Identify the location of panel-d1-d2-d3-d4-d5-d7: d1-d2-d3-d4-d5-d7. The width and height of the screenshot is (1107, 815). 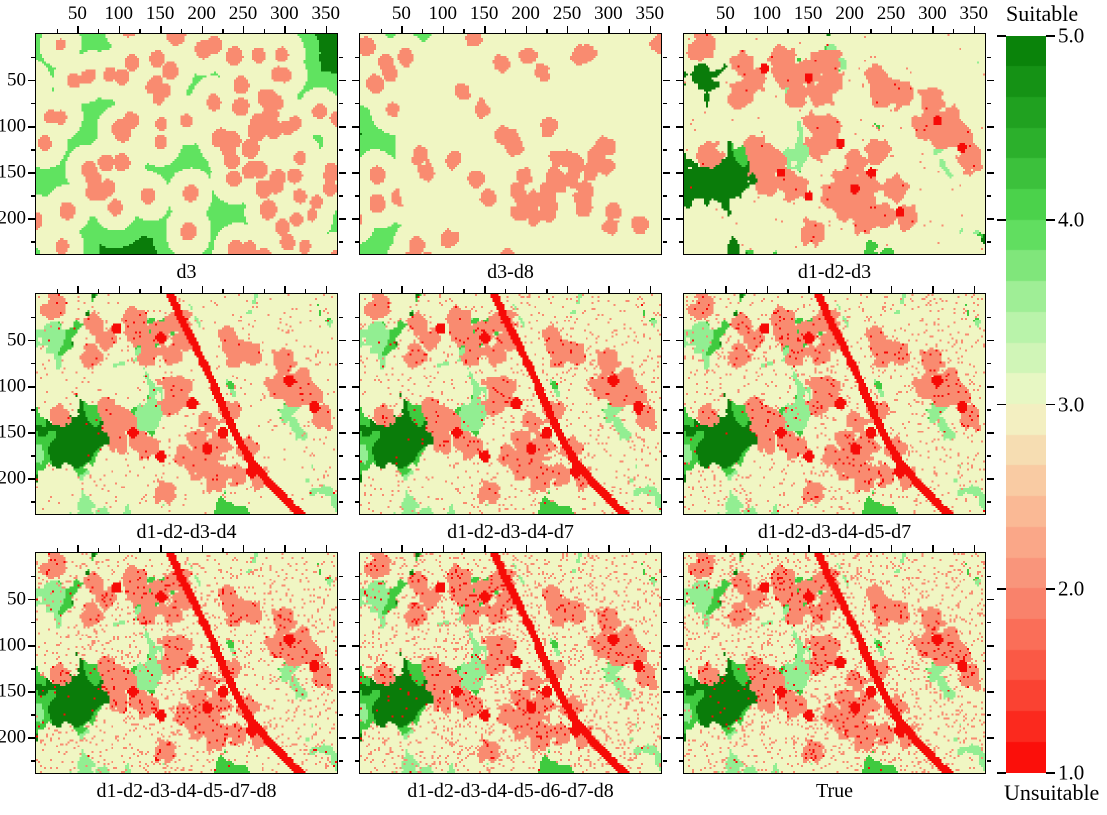
(834, 414).